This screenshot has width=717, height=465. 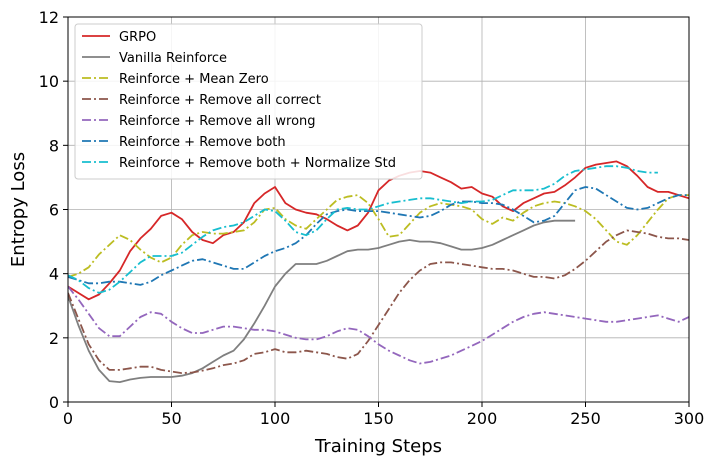 I want to click on legend-label: Vanilla Reinforce, so click(x=173, y=58).